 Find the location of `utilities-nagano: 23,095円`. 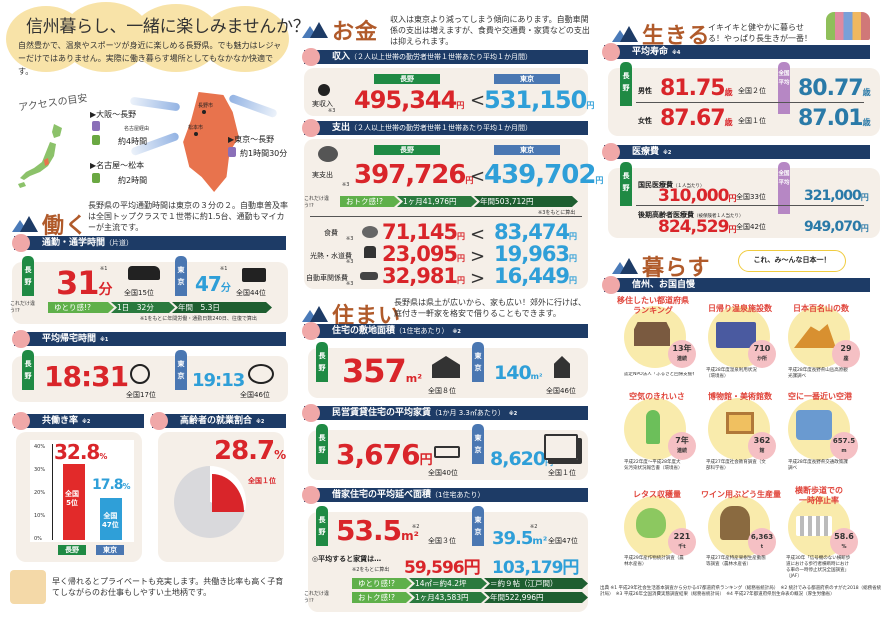

utilities-nagano: 23,095円 is located at coordinates (423, 254).